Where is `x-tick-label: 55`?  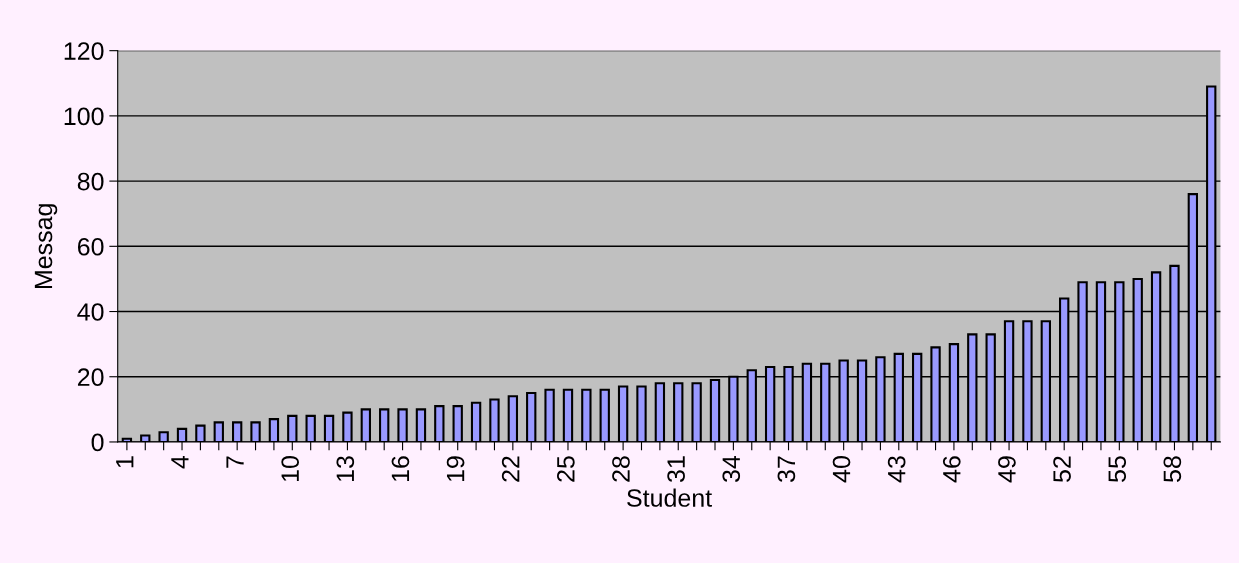 x-tick-label: 55 is located at coordinates (1117, 469).